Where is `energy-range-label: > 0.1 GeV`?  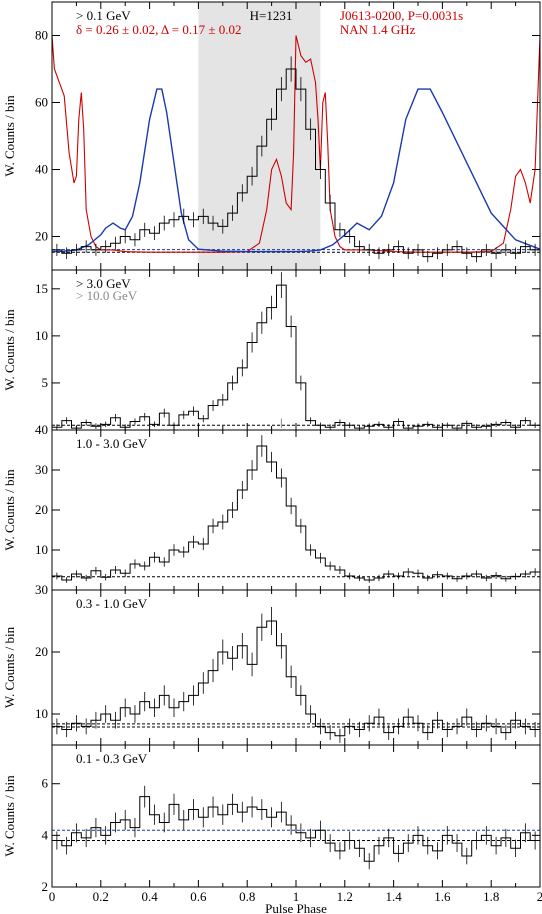
energy-range-label: > 0.1 GeV is located at coordinates (103, 15).